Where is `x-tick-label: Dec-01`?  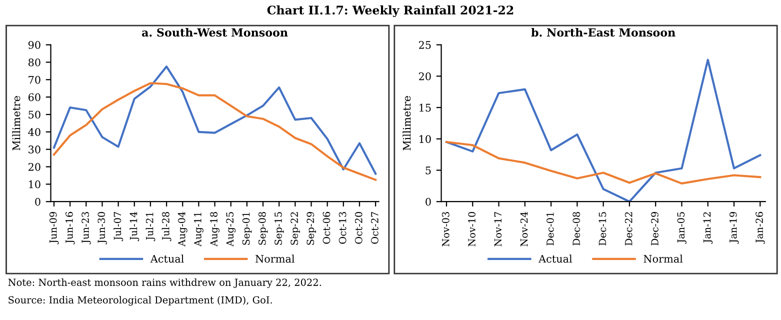 x-tick-label: Dec-01 is located at coordinates (550, 229).